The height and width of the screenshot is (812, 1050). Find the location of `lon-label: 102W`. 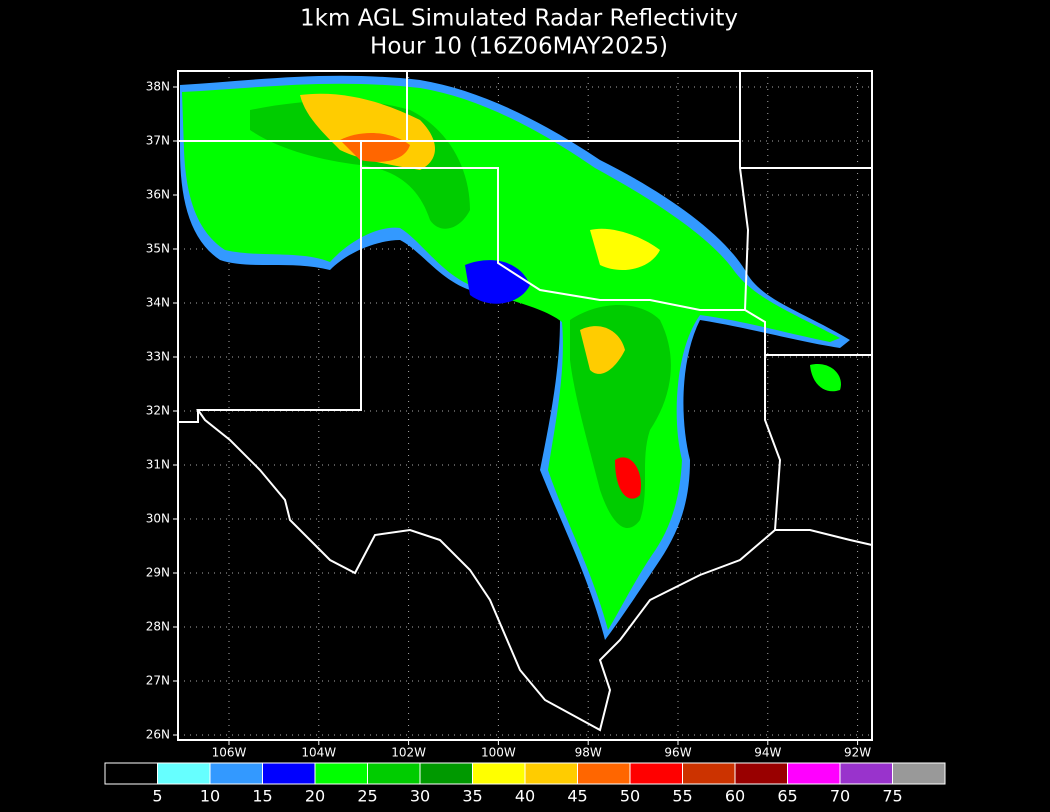

lon-label: 102W is located at coordinates (408, 753).